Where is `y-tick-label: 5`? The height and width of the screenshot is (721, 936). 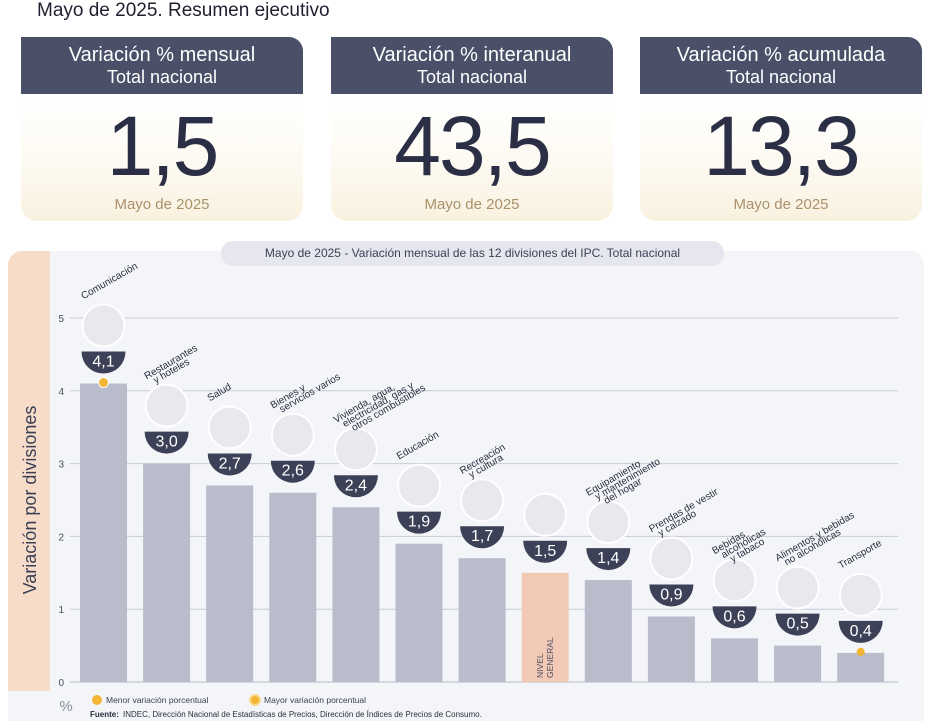 y-tick-label: 5 is located at coordinates (61, 319).